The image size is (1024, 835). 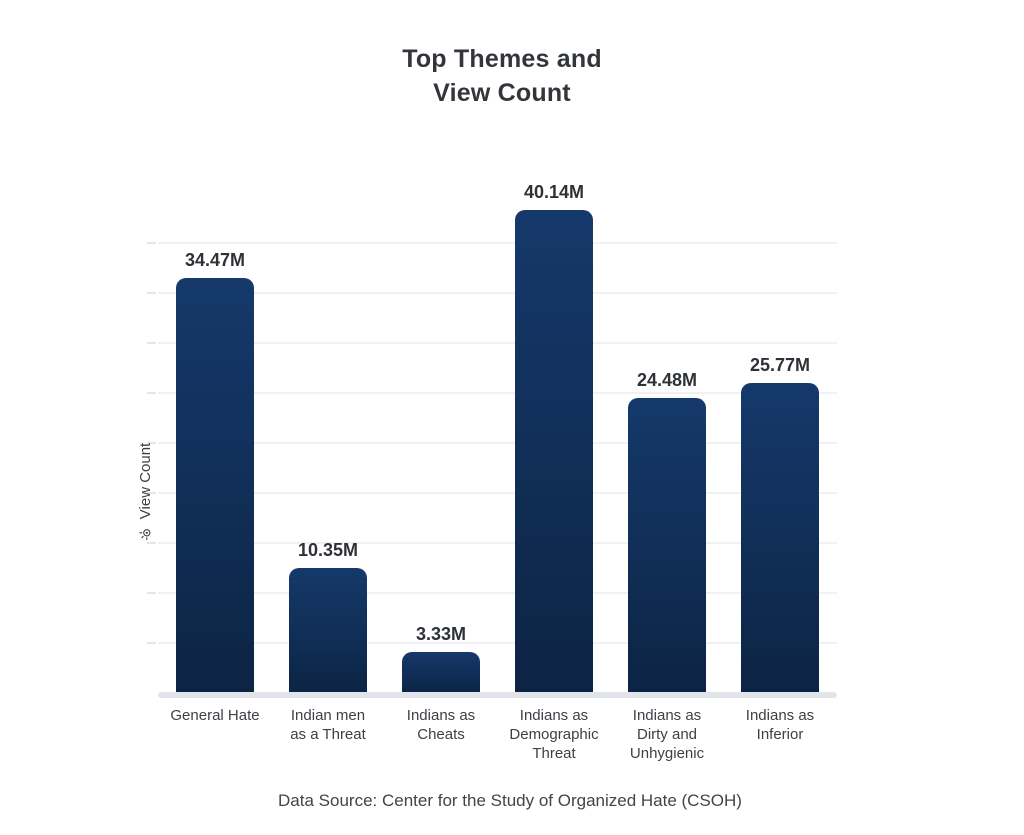 I want to click on bar-value-label: 34.47M, so click(x=215, y=260).